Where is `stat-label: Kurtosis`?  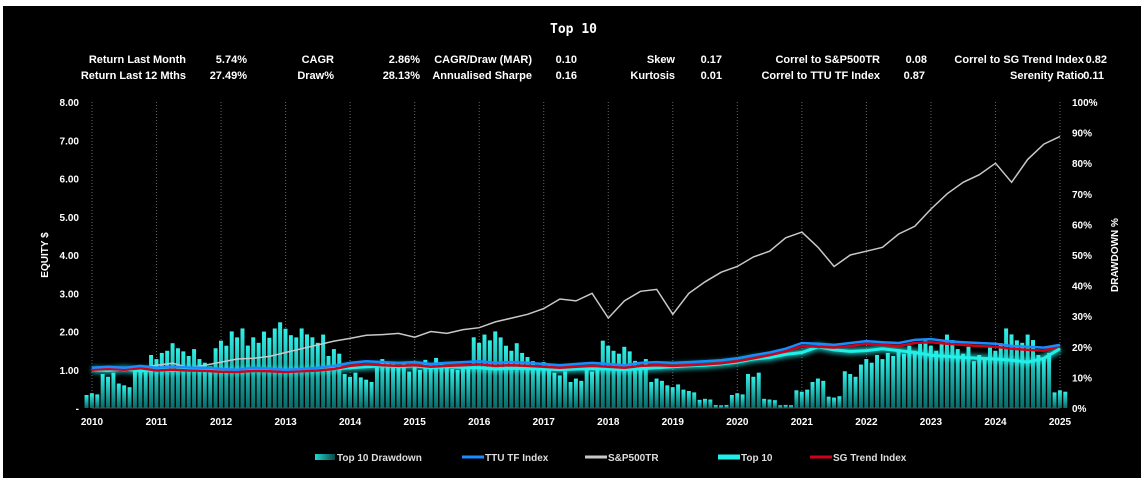 stat-label: Kurtosis is located at coordinates (652, 76).